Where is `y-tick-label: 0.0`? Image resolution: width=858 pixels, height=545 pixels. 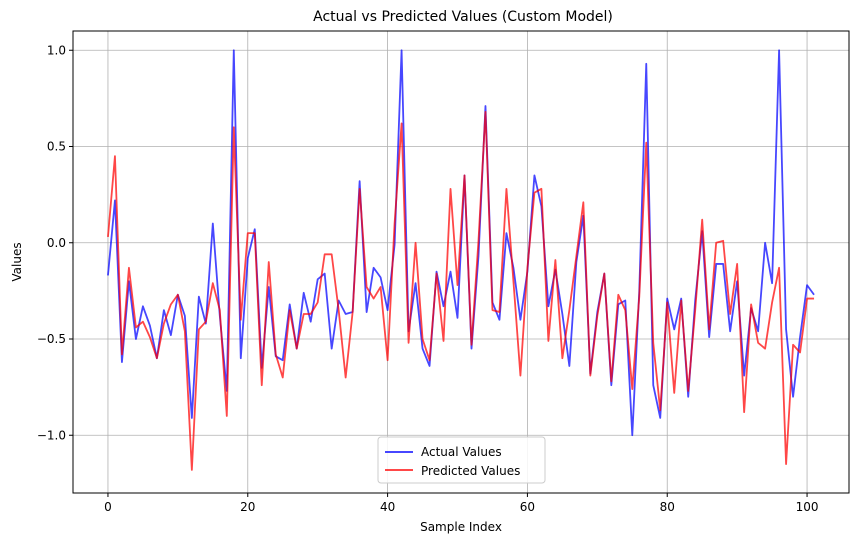
y-tick-label: 0.0 is located at coordinates (56, 243).